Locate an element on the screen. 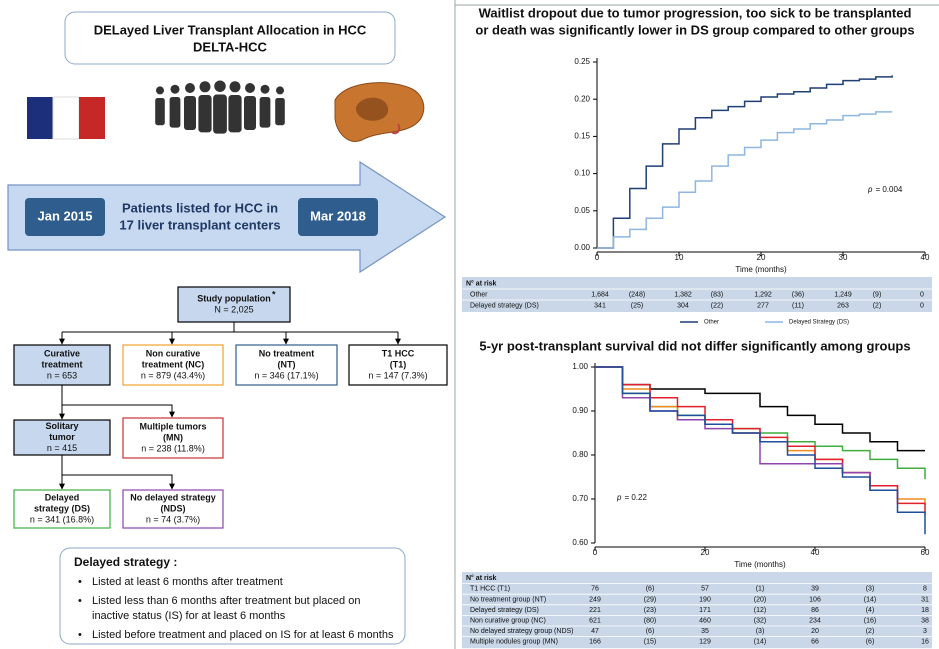 This screenshot has width=939, height=649. end-date: Mar 2018 is located at coordinates (338, 215).